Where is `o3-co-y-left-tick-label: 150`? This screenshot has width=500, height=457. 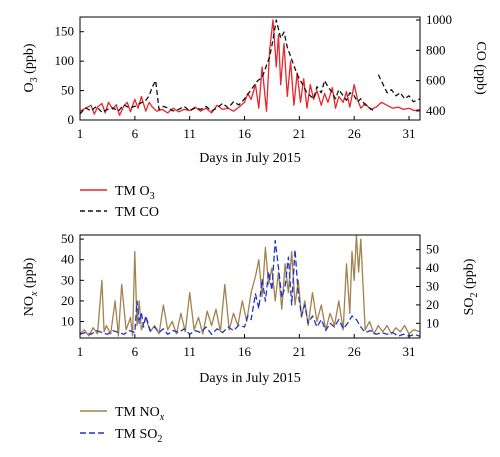
o3-co-y-left-tick-label: 150 is located at coordinates (65, 31).